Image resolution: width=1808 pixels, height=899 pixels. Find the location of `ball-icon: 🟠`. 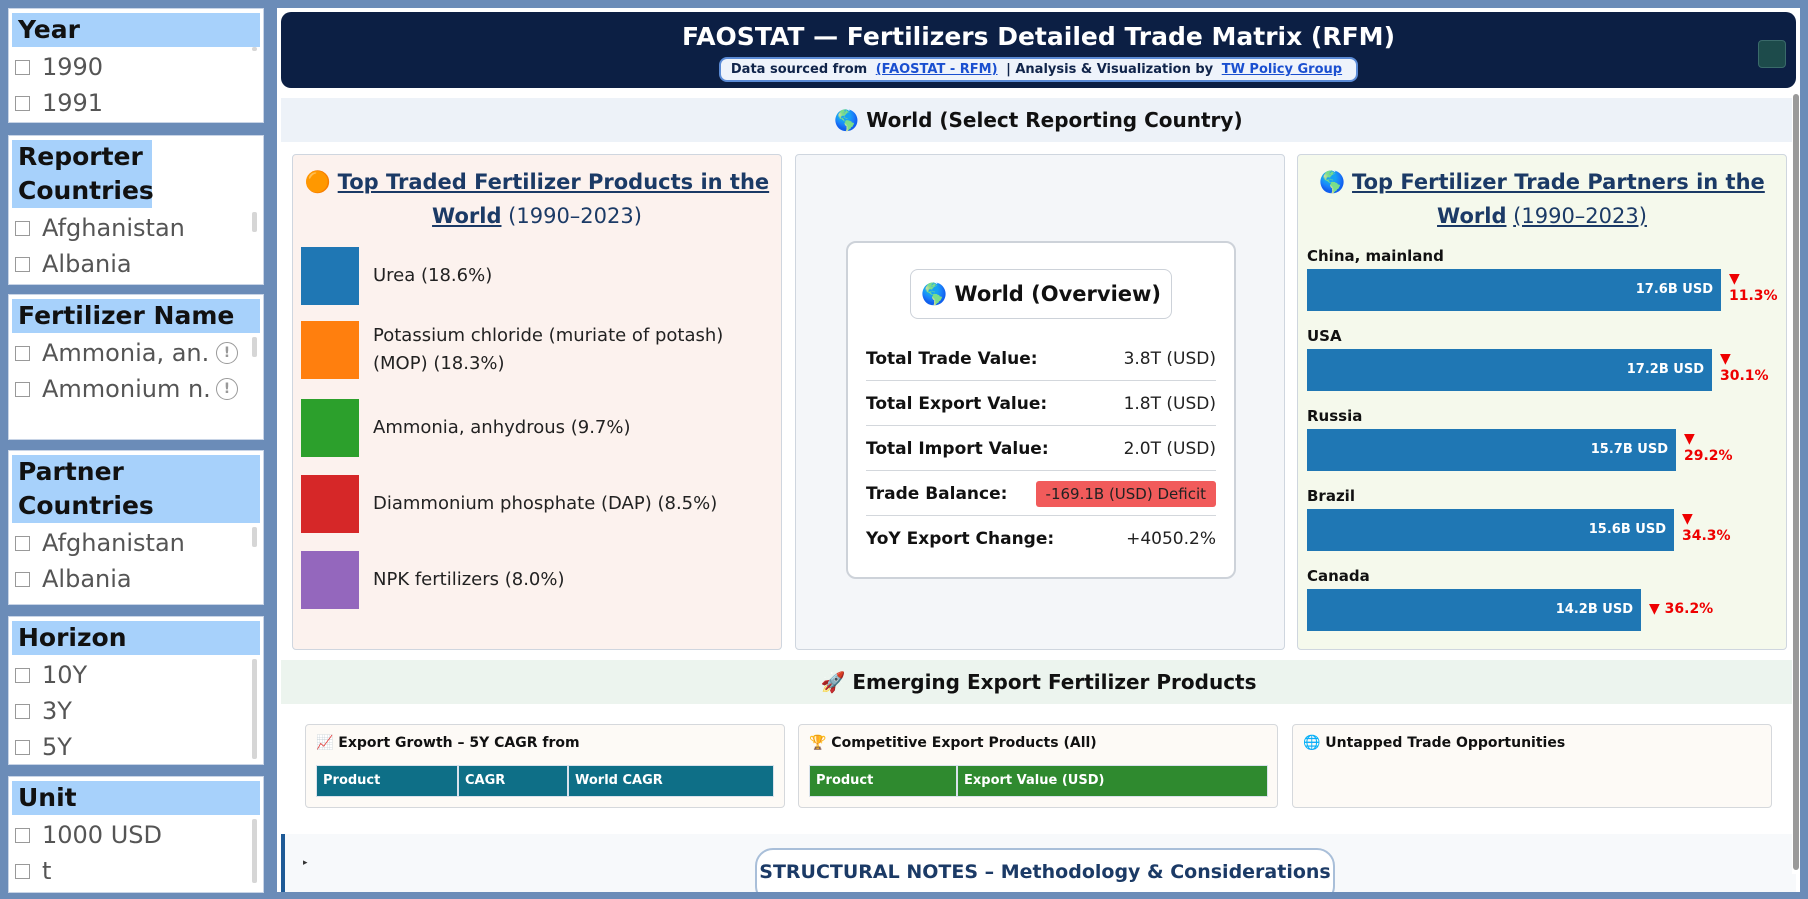

ball-icon: 🟠 is located at coordinates (317, 182).